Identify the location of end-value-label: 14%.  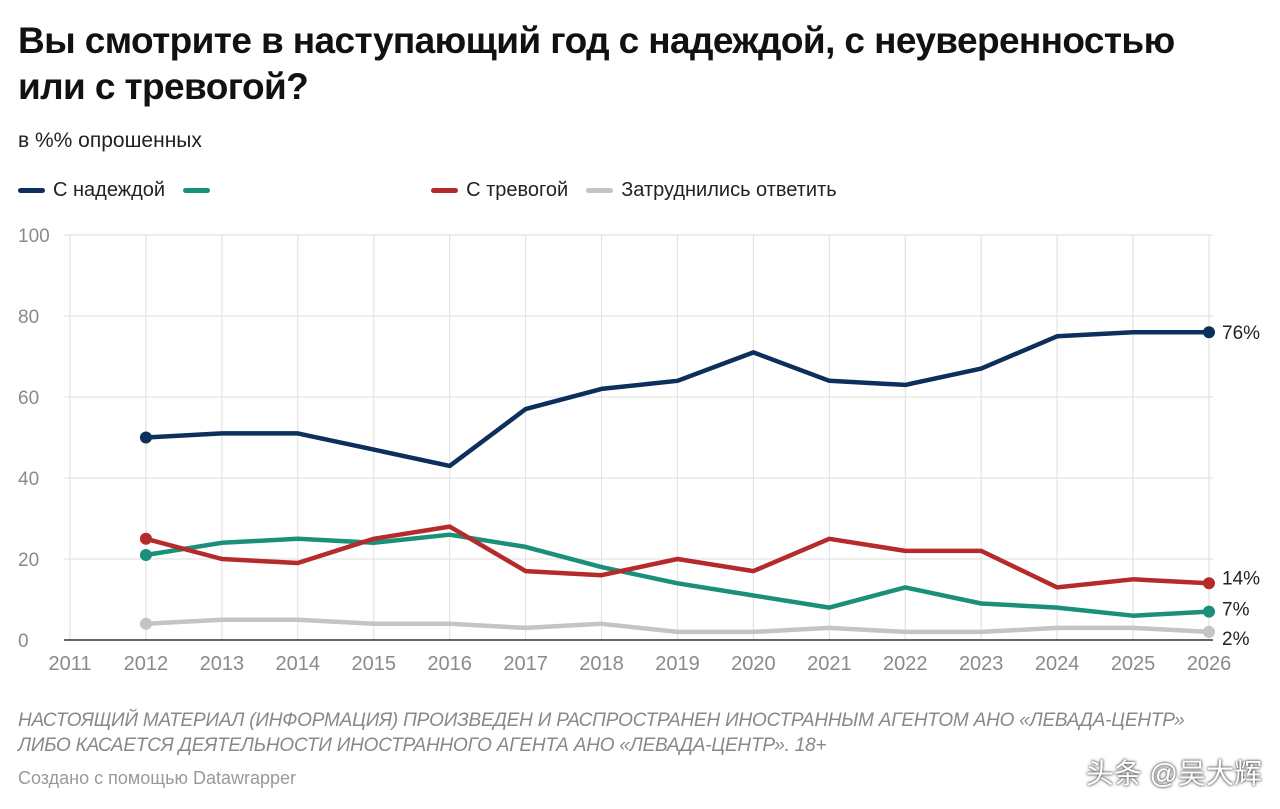
(1241, 578).